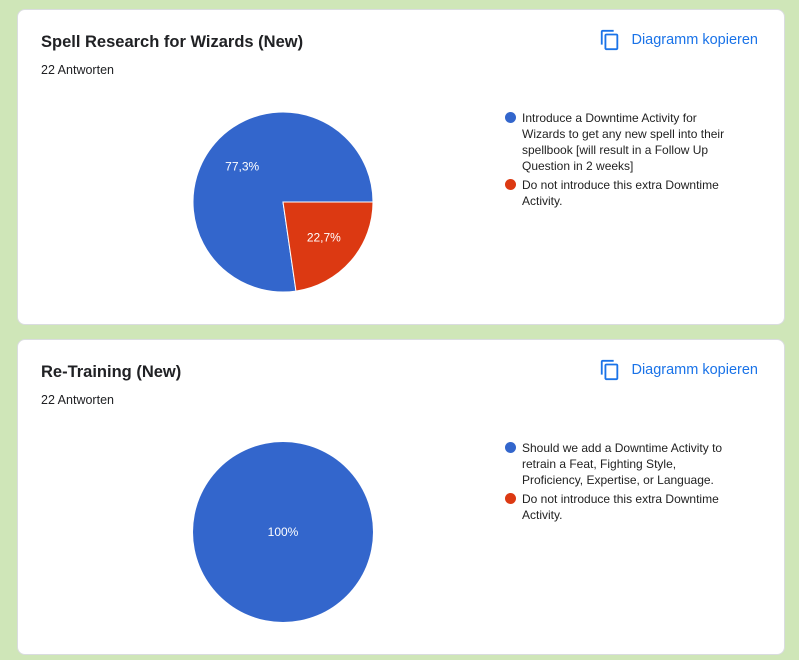 This screenshot has width=799, height=660. What do you see at coordinates (172, 42) in the screenshot?
I see `card-title: Spell Research for Wizards (New)` at bounding box center [172, 42].